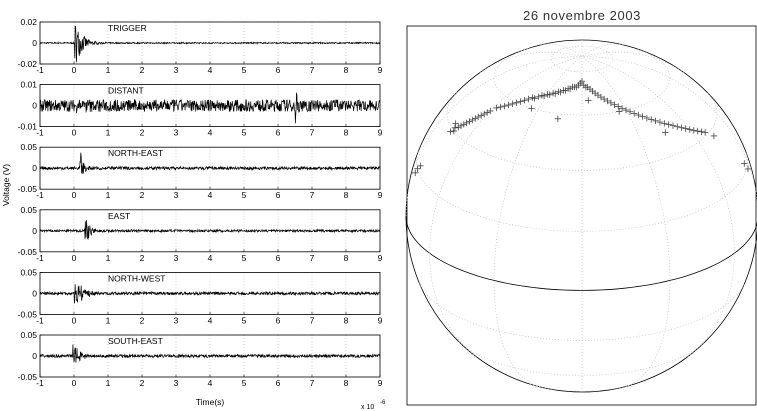  I want to click on panel-east: -1 0 1 2 3 4 5 6 7 8 9 0.05 0 -0.05 EAST, so click(200, 234).